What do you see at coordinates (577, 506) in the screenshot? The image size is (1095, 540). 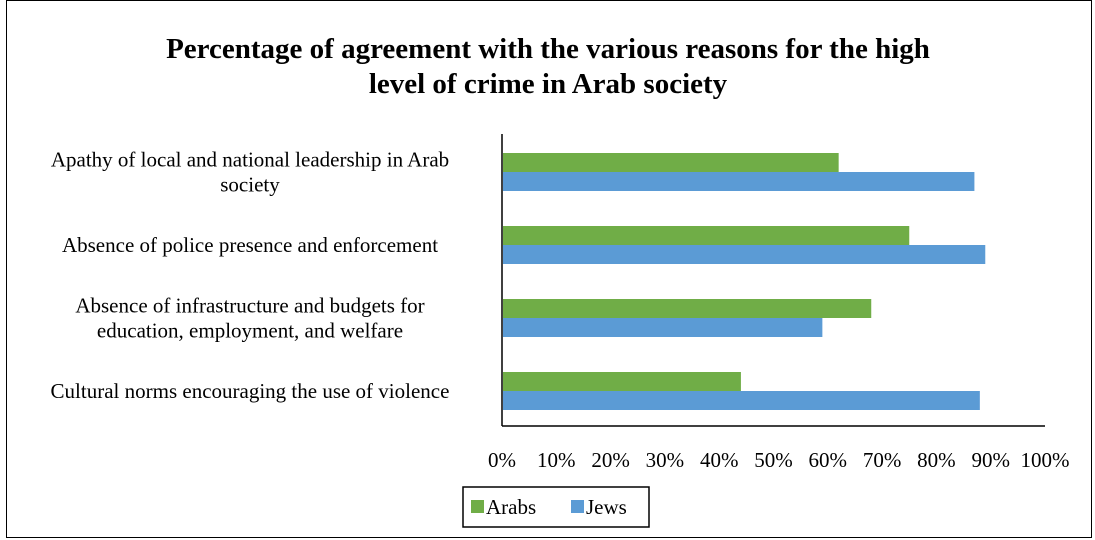 I see `legend-swatch-jews` at bounding box center [577, 506].